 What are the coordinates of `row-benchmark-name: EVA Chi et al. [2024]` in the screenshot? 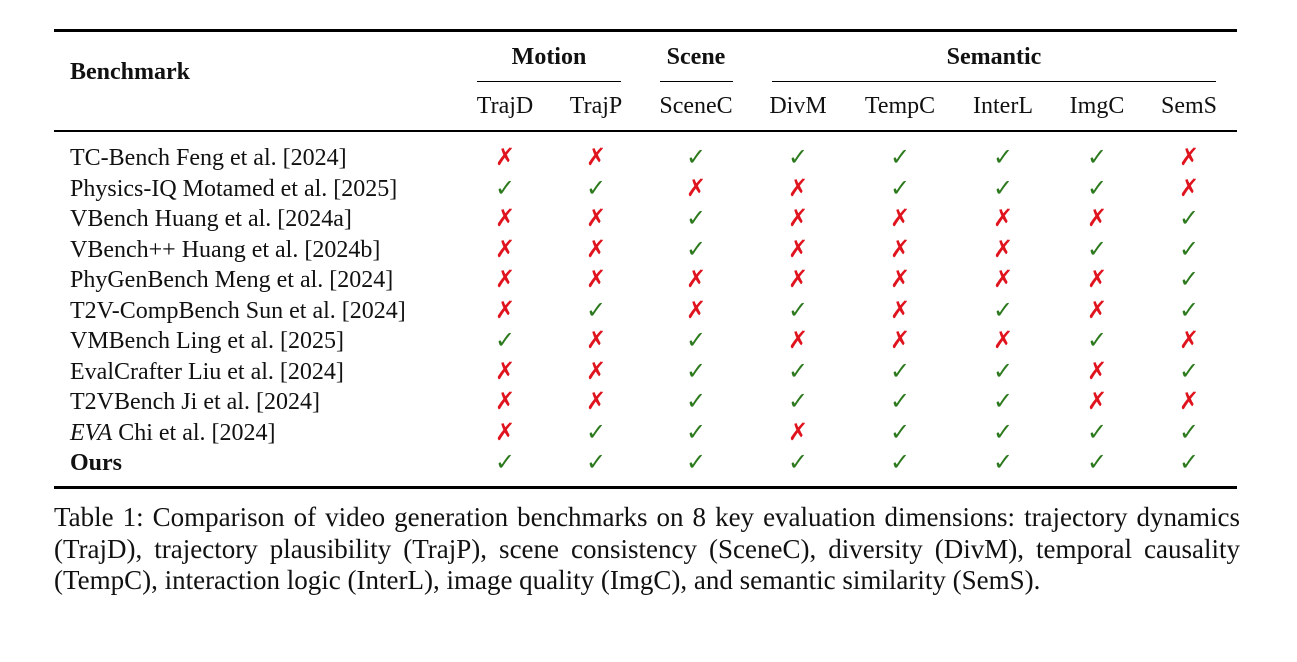 It's located at (173, 433).